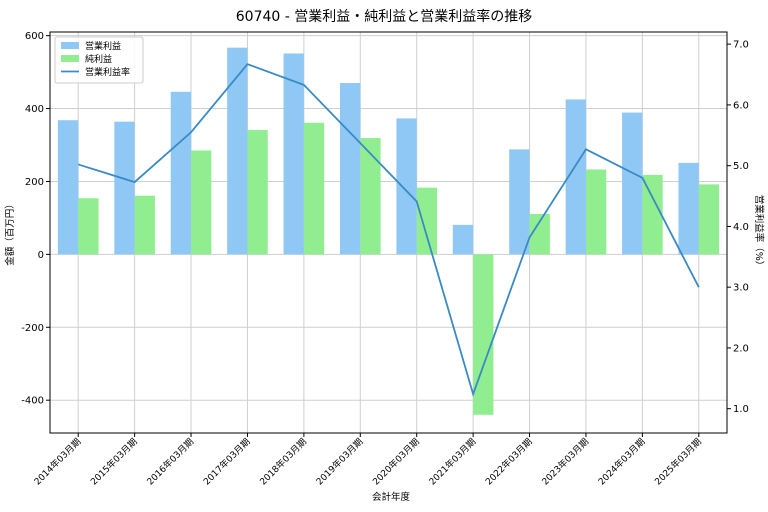 The height and width of the screenshot is (512, 768). I want to click on y-tick-label-right-3: 4.0, so click(741, 227).